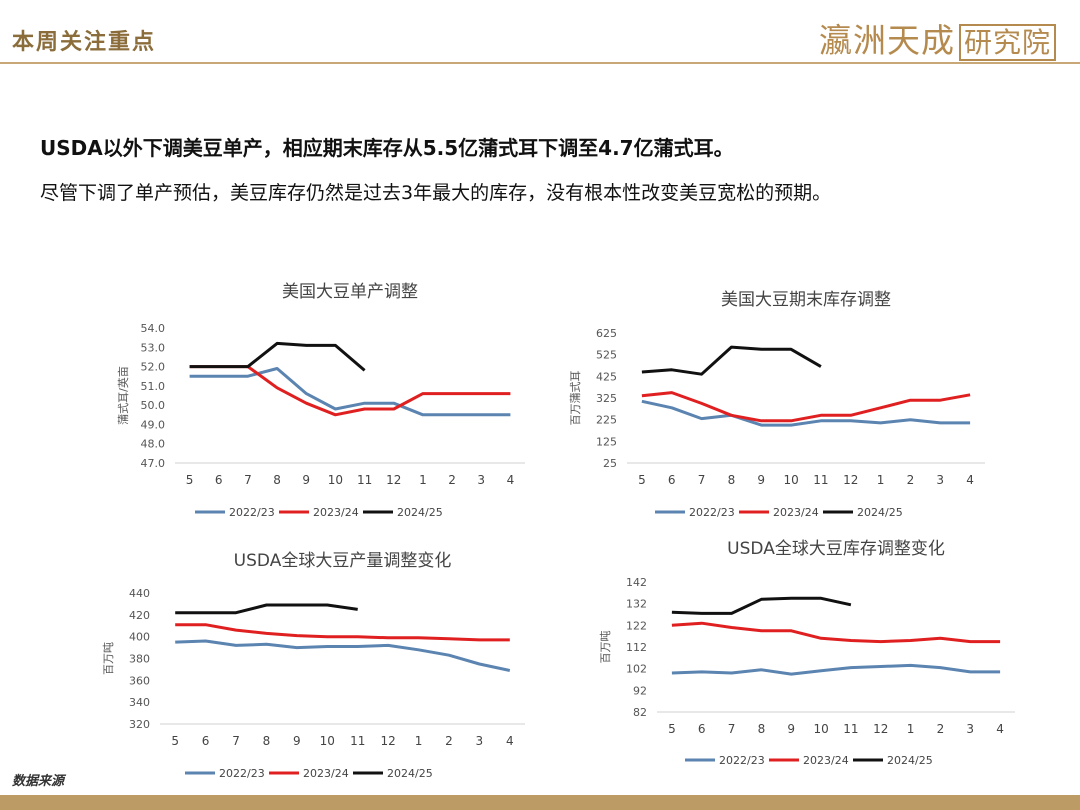 The height and width of the screenshot is (810, 1080). I want to click on y-tick-label: 49.0, so click(153, 424).